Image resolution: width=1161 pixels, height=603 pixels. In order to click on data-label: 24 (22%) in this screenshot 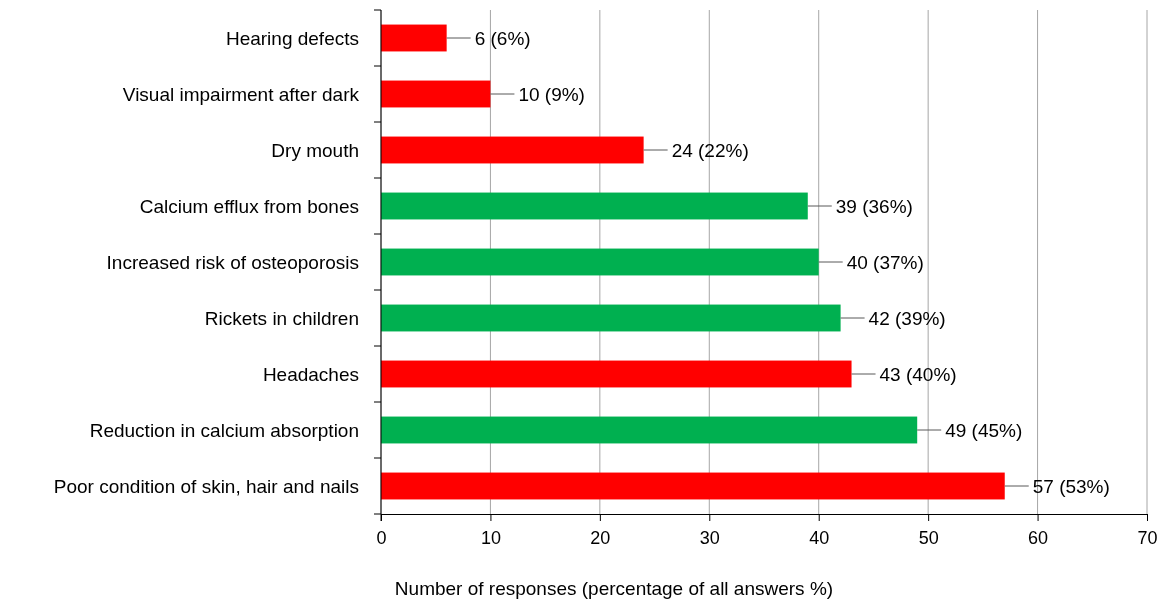, I will do `click(710, 150)`.